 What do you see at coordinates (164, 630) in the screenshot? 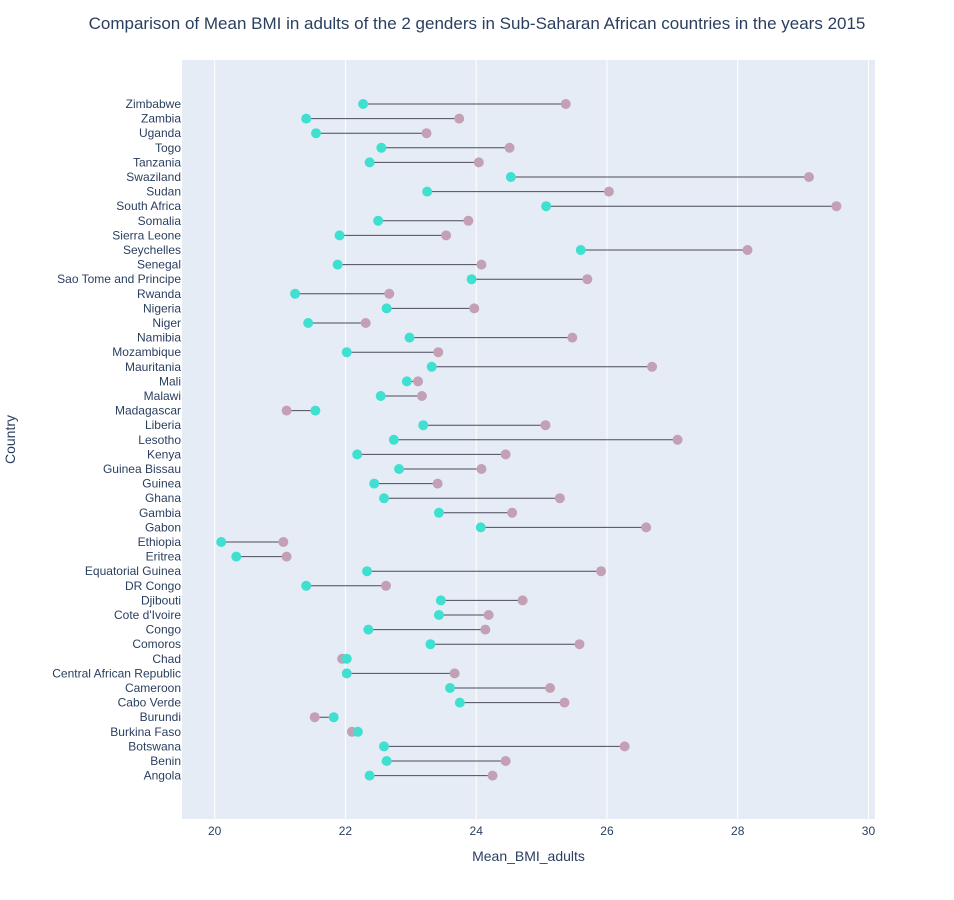
I see `y-tick-label: Congo` at bounding box center [164, 630].